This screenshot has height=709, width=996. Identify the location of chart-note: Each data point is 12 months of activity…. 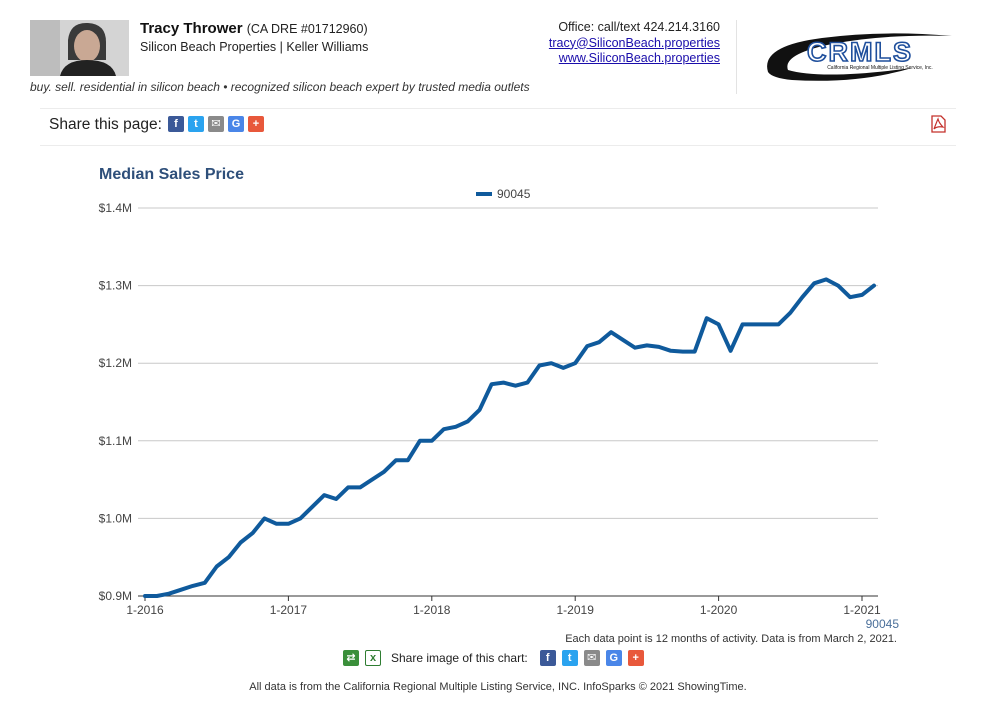
(731, 639).